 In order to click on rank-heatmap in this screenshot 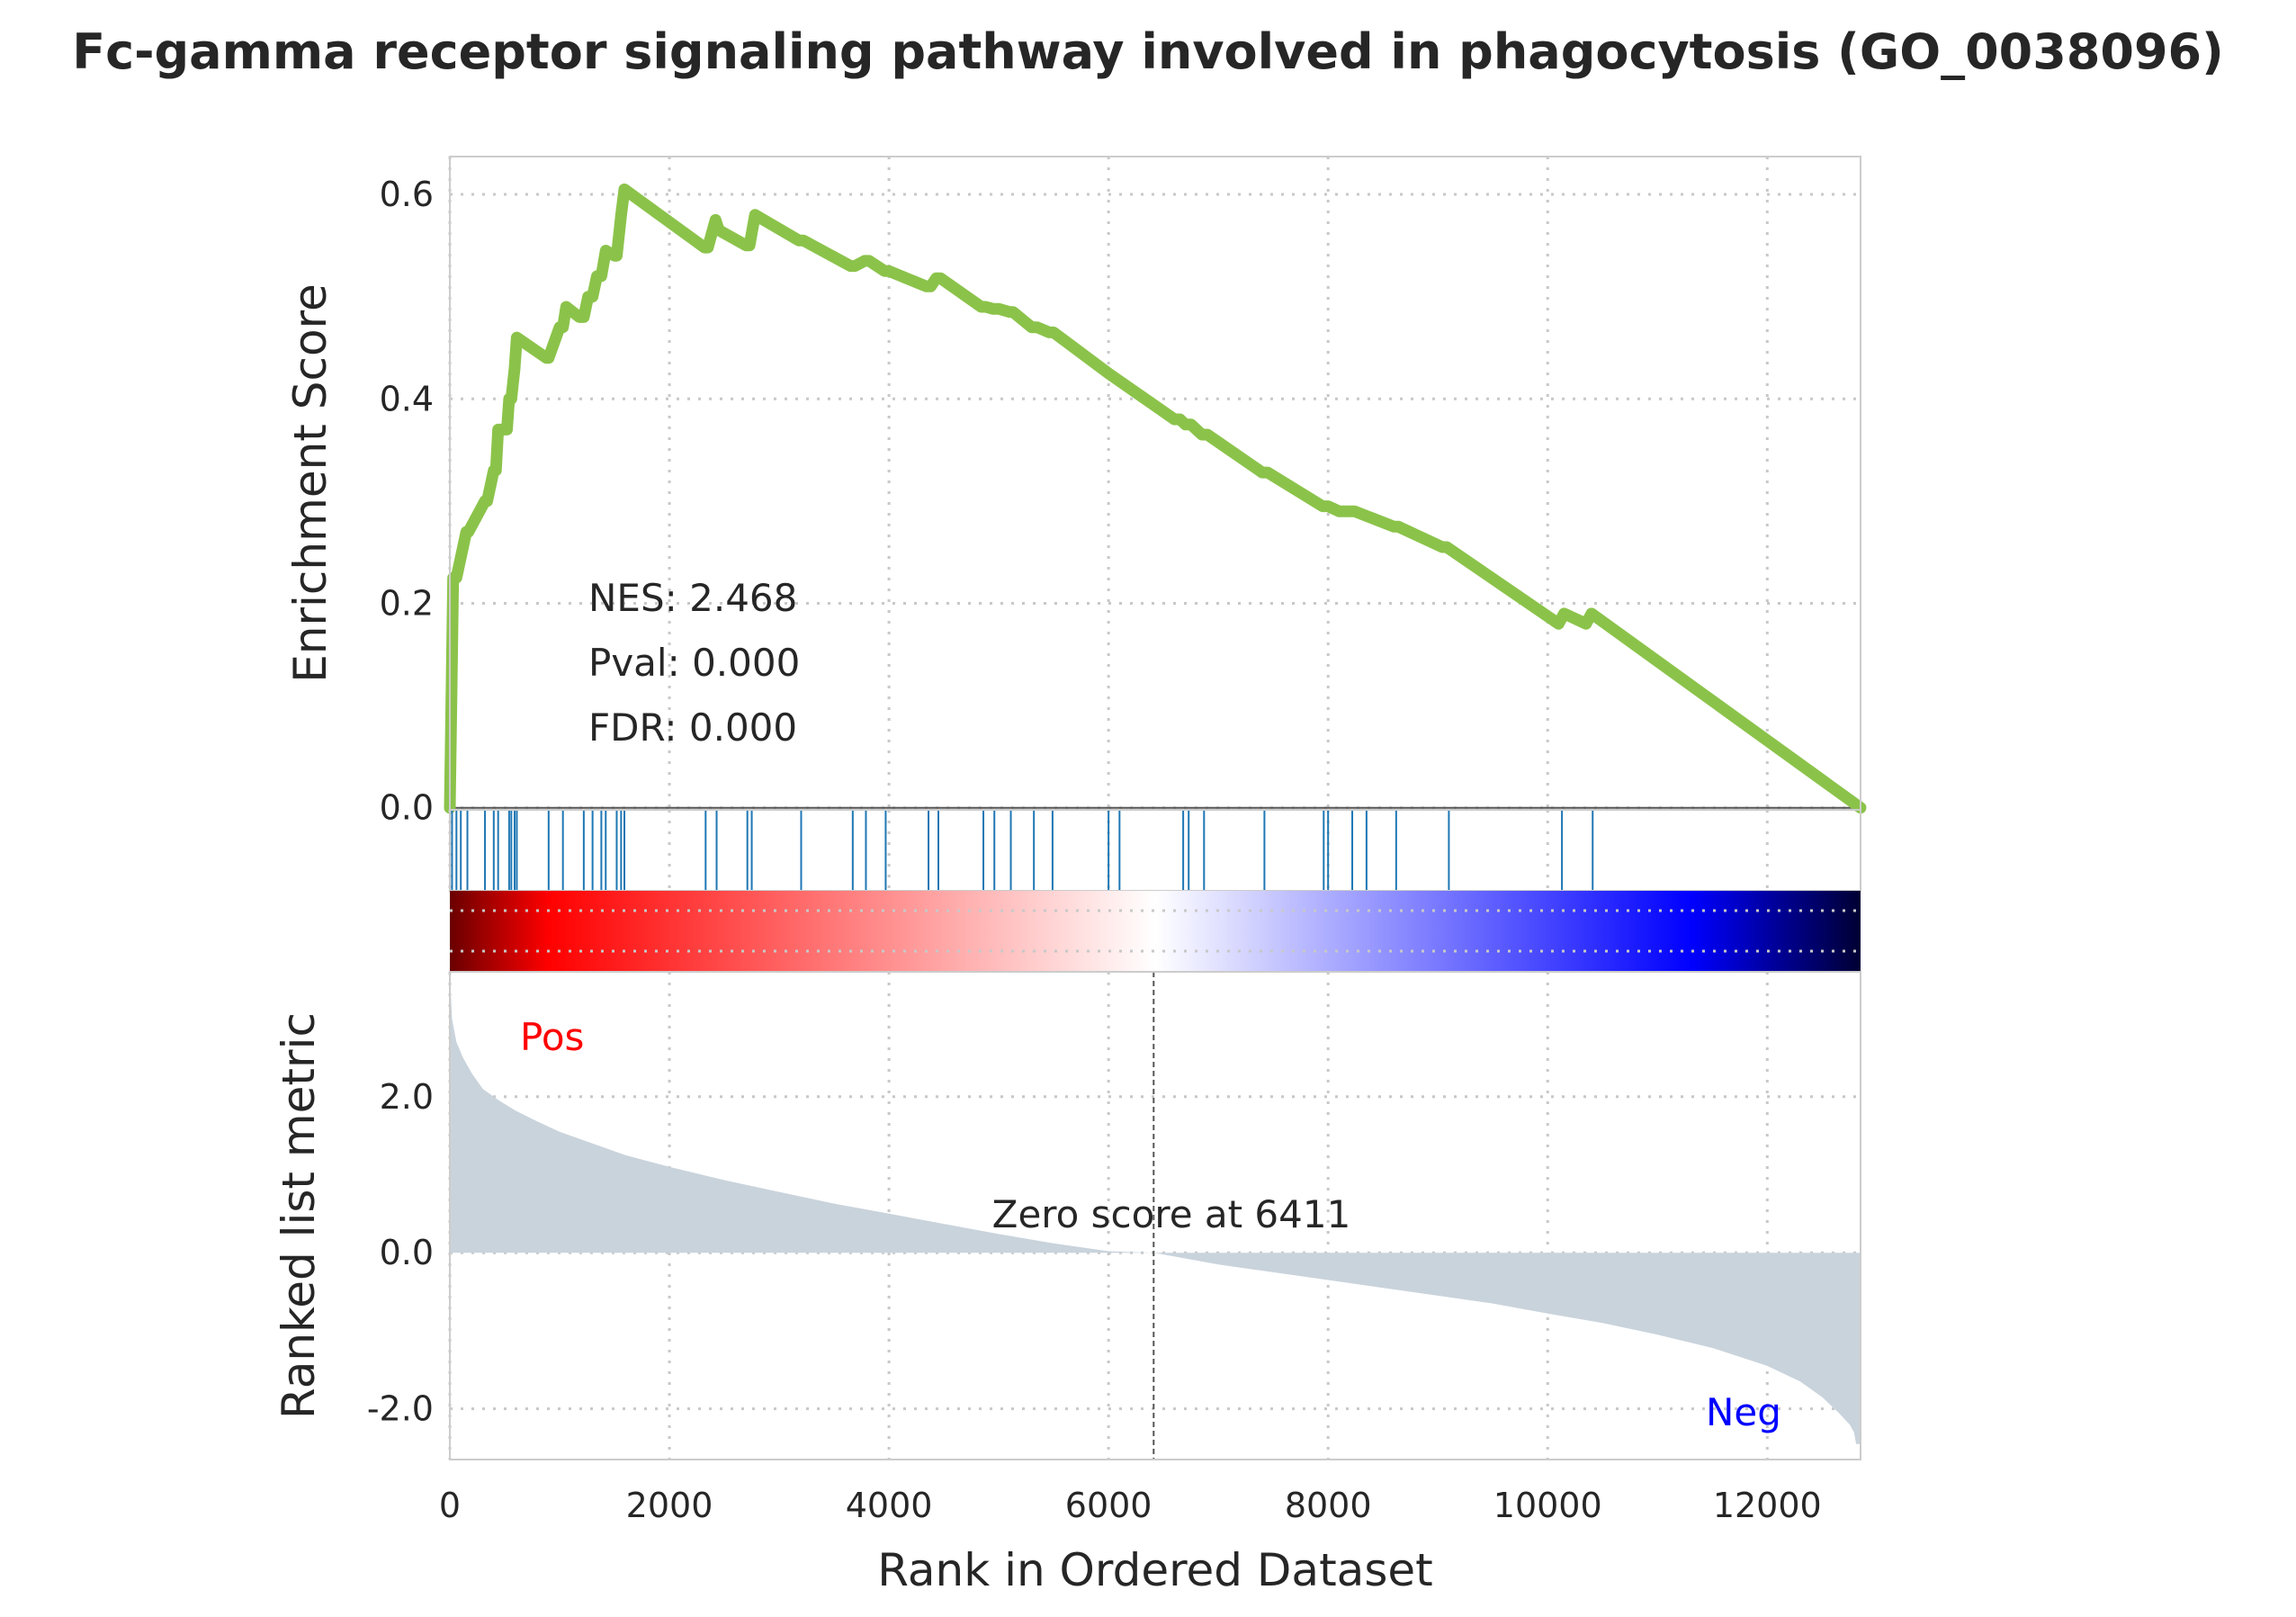, I will do `click(1155, 931)`.